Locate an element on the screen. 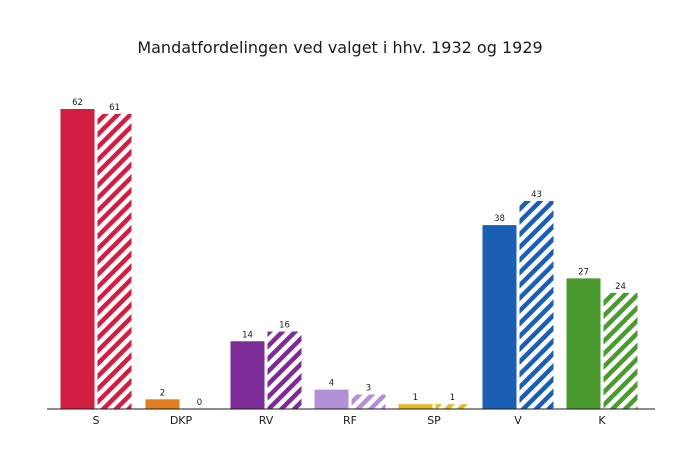 This screenshot has width=680, height=476. value-label-rv-1929: 16 is located at coordinates (284, 326).